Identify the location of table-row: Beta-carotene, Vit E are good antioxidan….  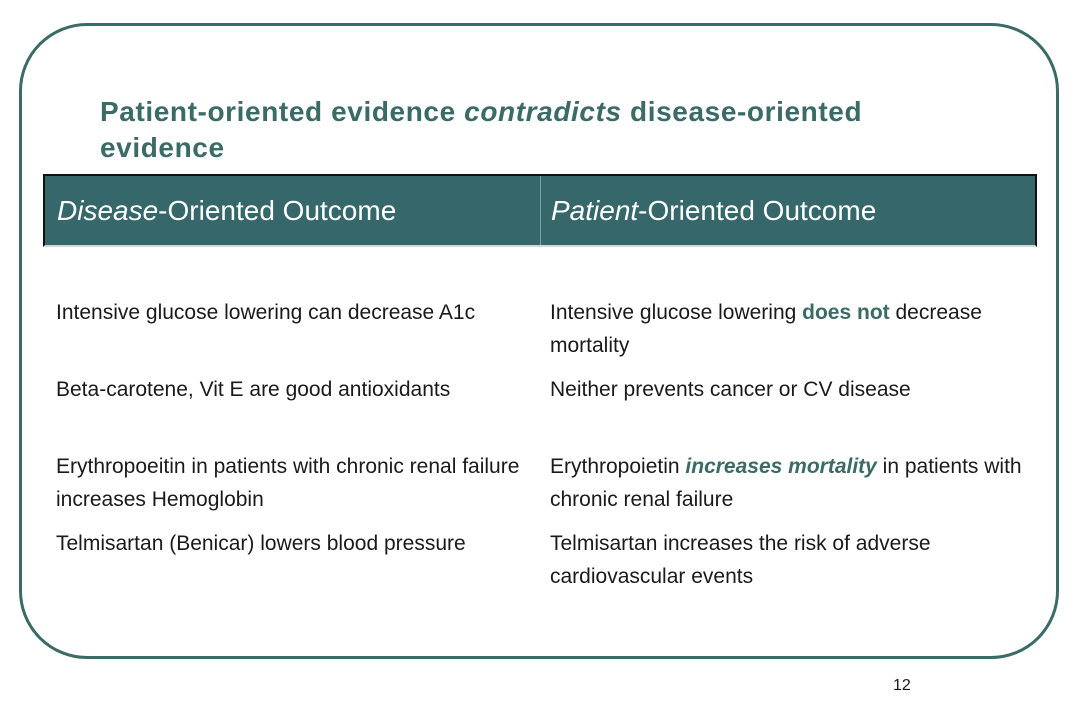
(546, 411).